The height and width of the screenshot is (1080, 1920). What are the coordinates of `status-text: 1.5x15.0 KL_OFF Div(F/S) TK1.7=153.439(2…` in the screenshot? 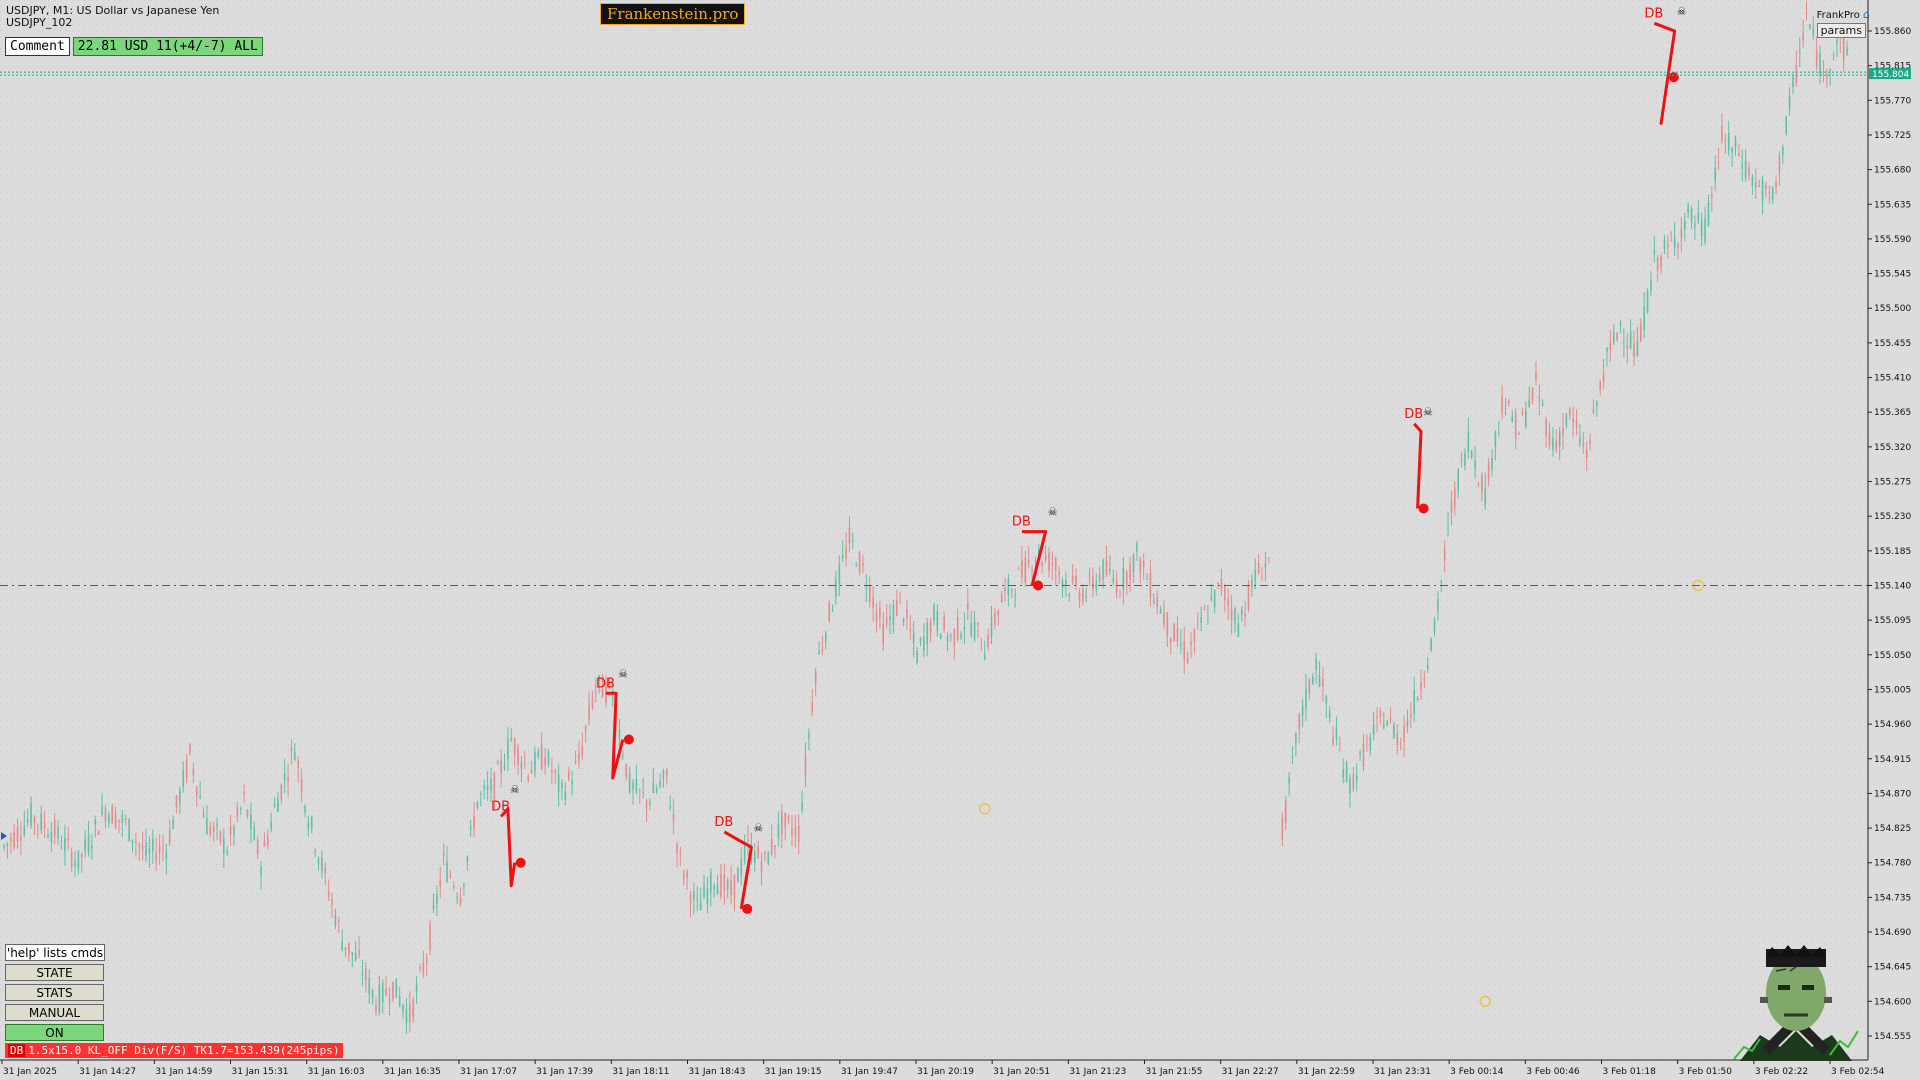 It's located at (184, 1050).